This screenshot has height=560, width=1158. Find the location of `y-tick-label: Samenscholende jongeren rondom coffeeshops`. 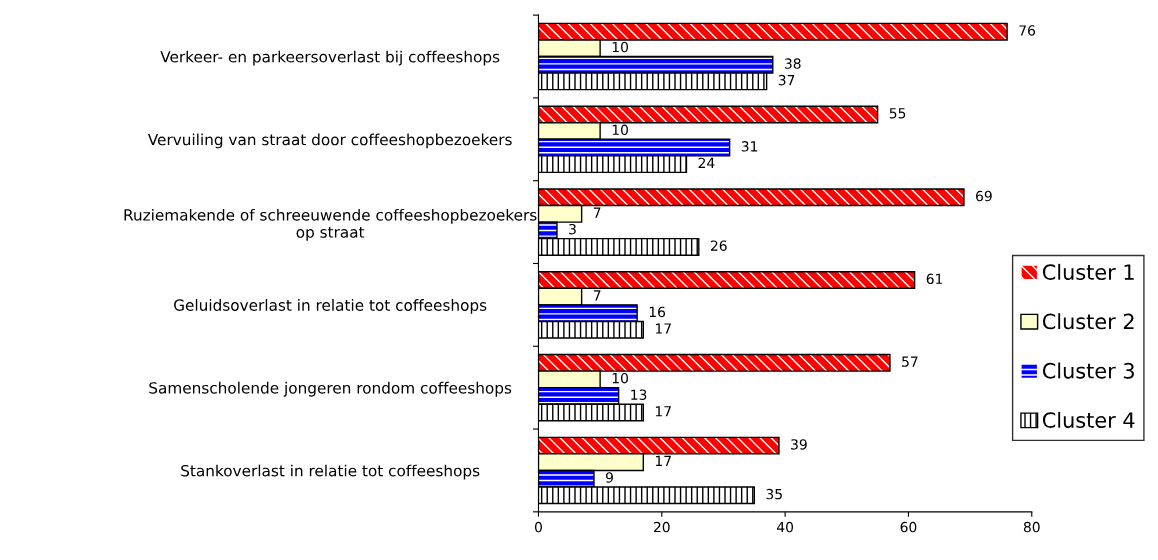

y-tick-label: Samenscholende jongeren rondom coffeeshops is located at coordinates (330, 389).